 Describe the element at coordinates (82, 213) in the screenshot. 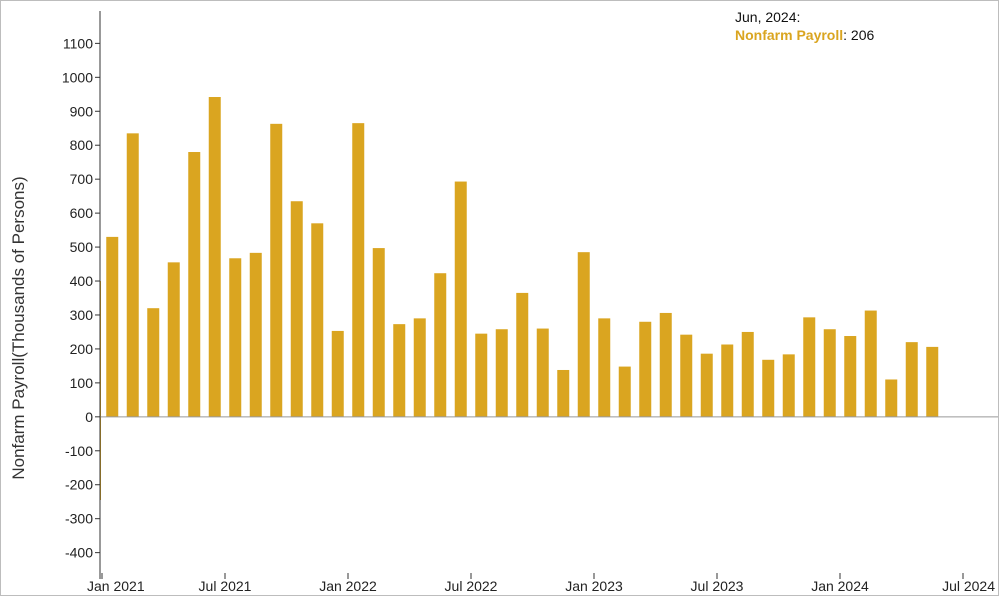

I see `y-tick-label: 600` at that location.